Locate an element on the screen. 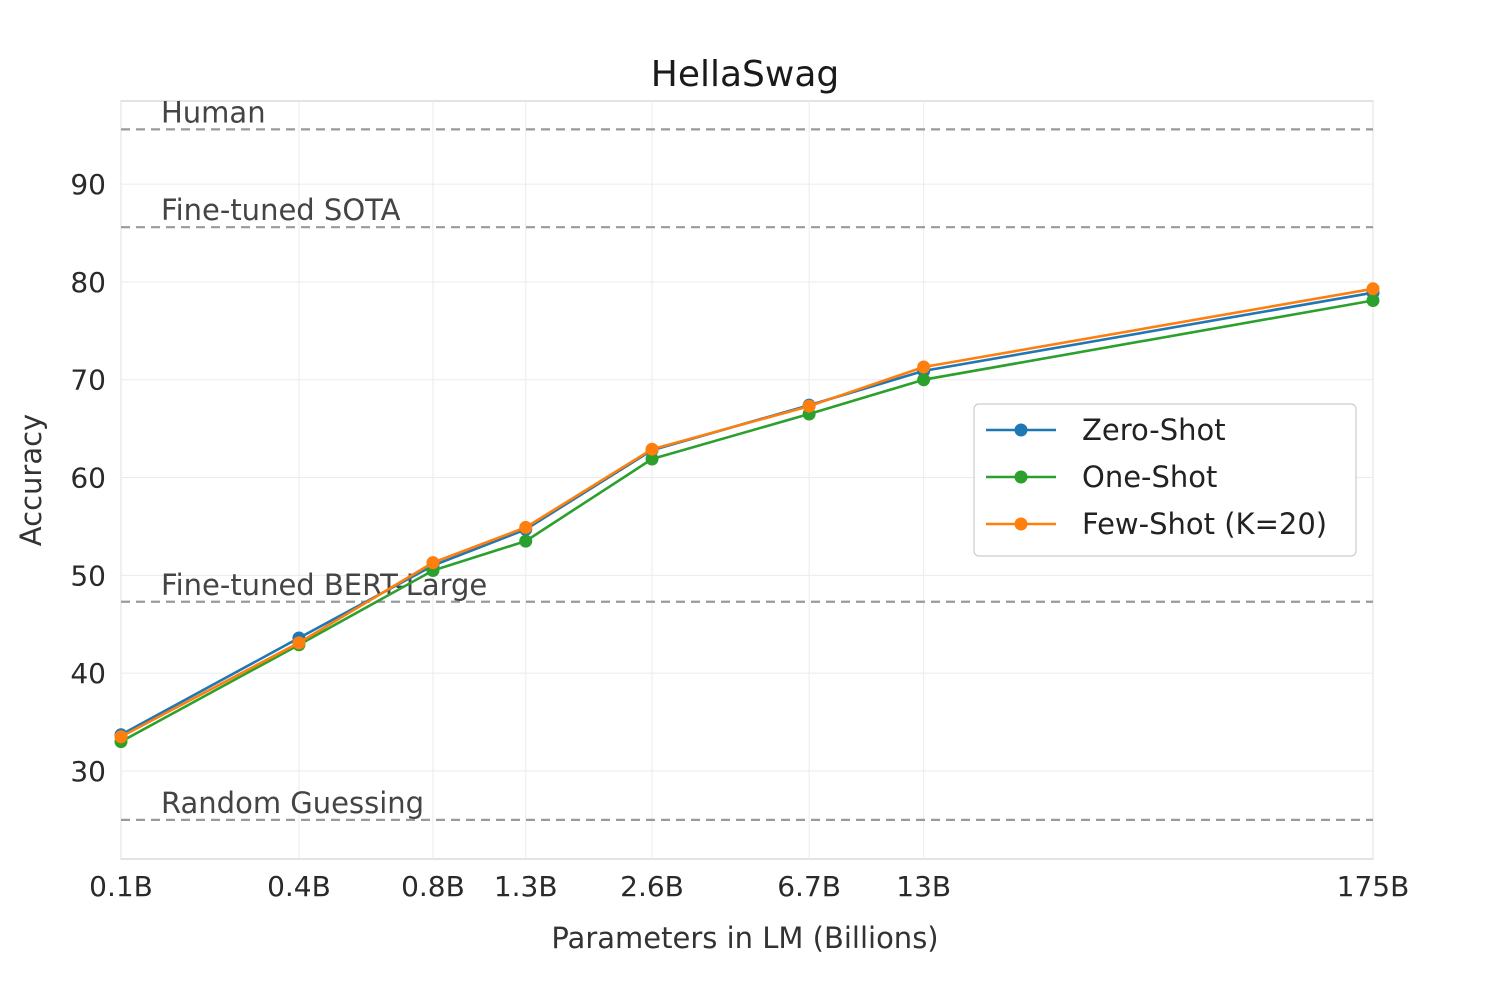 The height and width of the screenshot is (988, 1502). chart-title: HellaSwag is located at coordinates (745, 74).